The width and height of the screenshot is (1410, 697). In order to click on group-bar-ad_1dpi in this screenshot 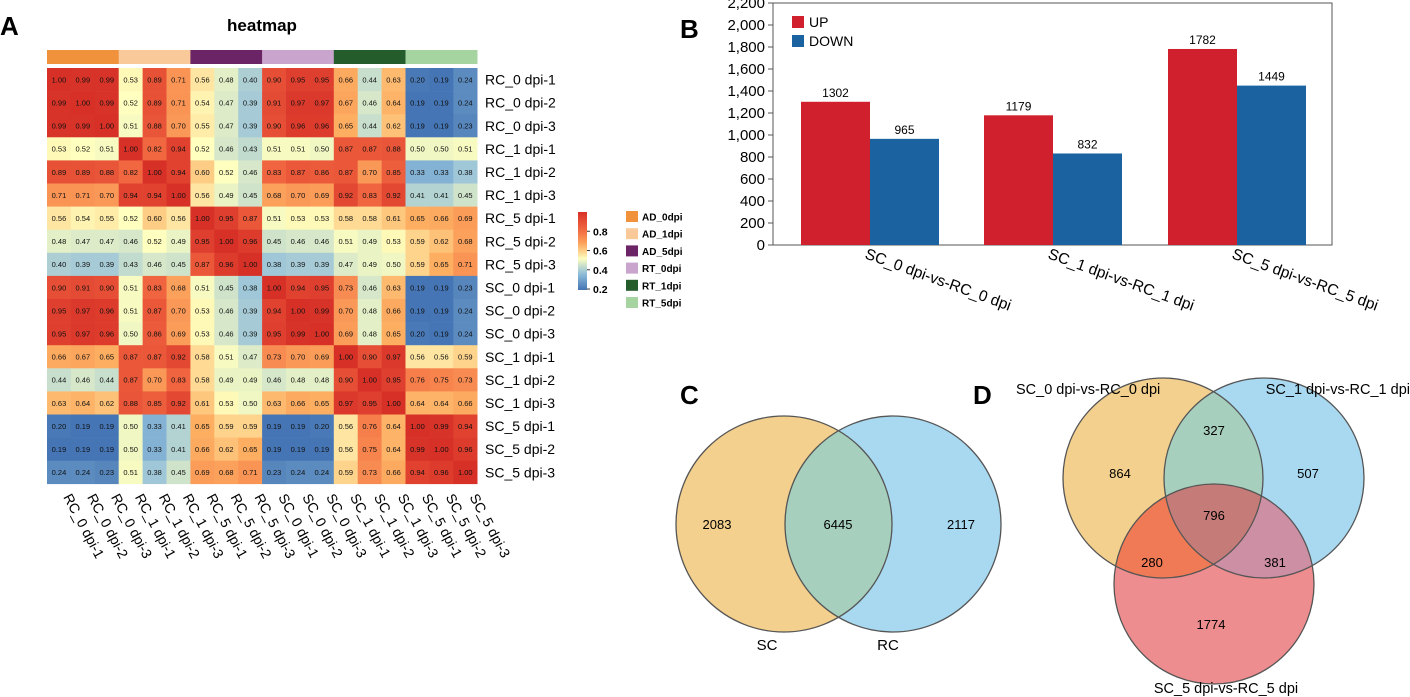, I will do `click(154, 57)`.